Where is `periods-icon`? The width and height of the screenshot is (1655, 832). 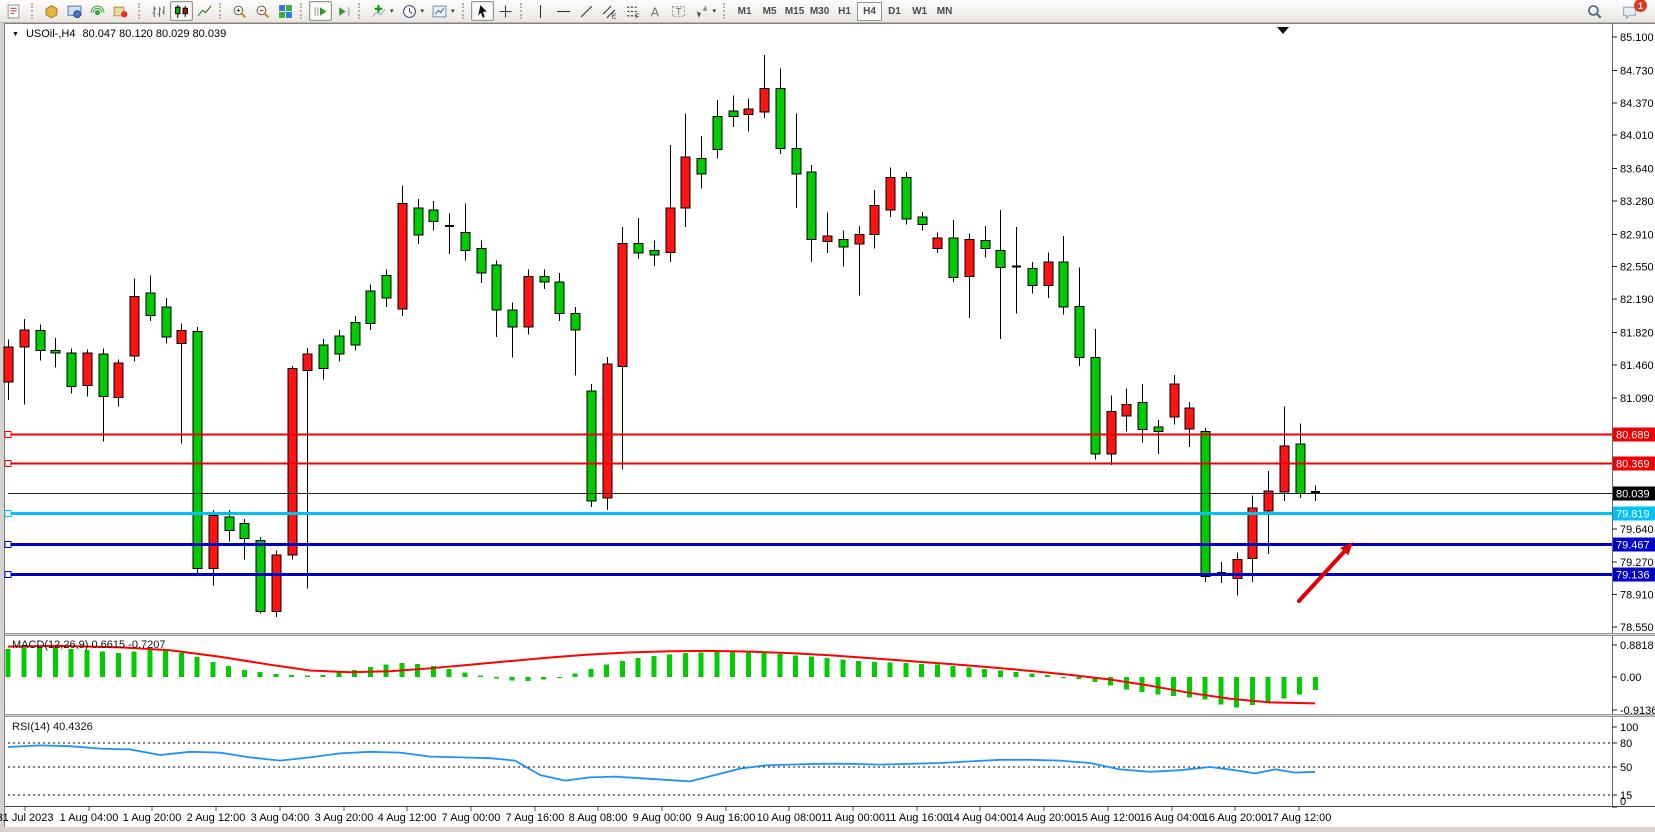 periods-icon is located at coordinates (409, 11).